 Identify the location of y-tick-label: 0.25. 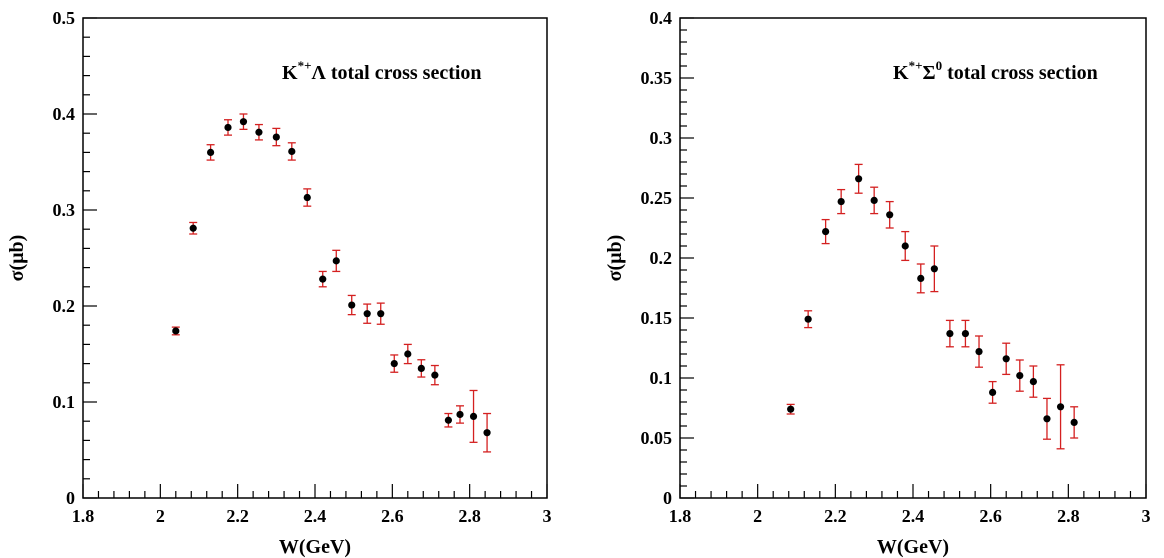
(657, 198).